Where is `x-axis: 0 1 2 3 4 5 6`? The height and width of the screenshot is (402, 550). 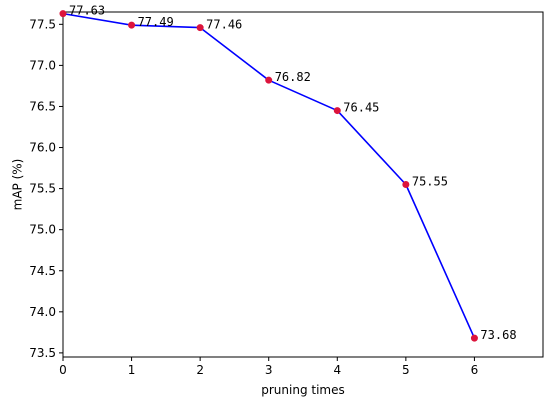
x-axis: 0 1 2 3 4 5 6 is located at coordinates (268, 367).